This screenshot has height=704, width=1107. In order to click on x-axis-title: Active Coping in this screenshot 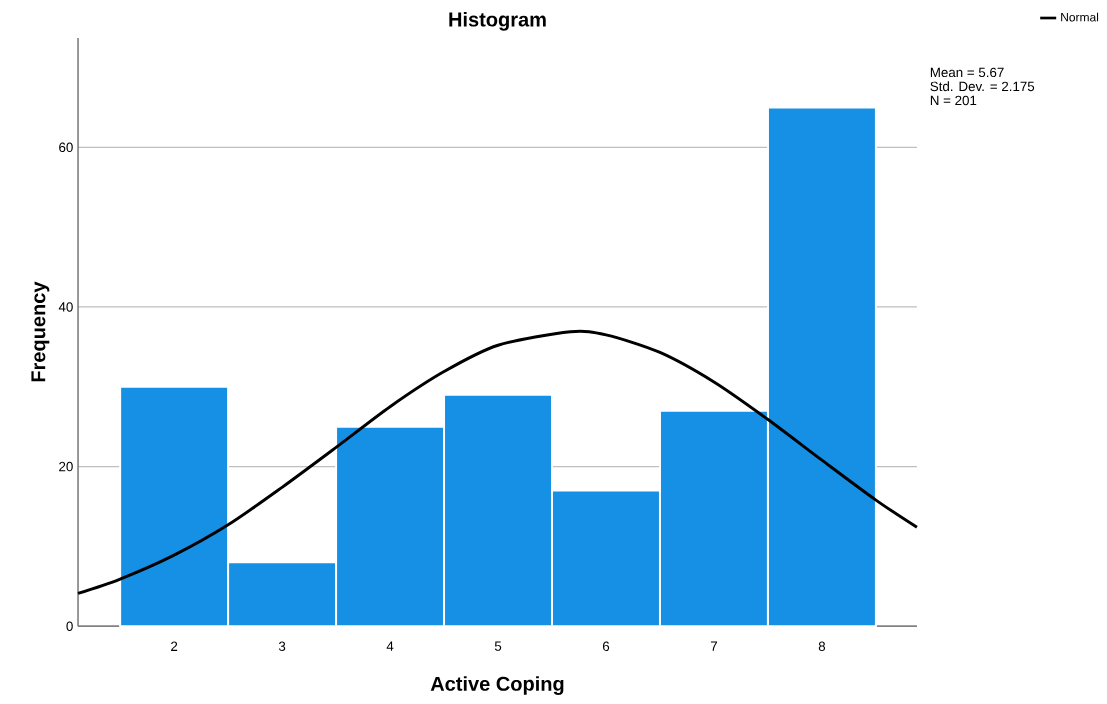, I will do `click(497, 685)`.